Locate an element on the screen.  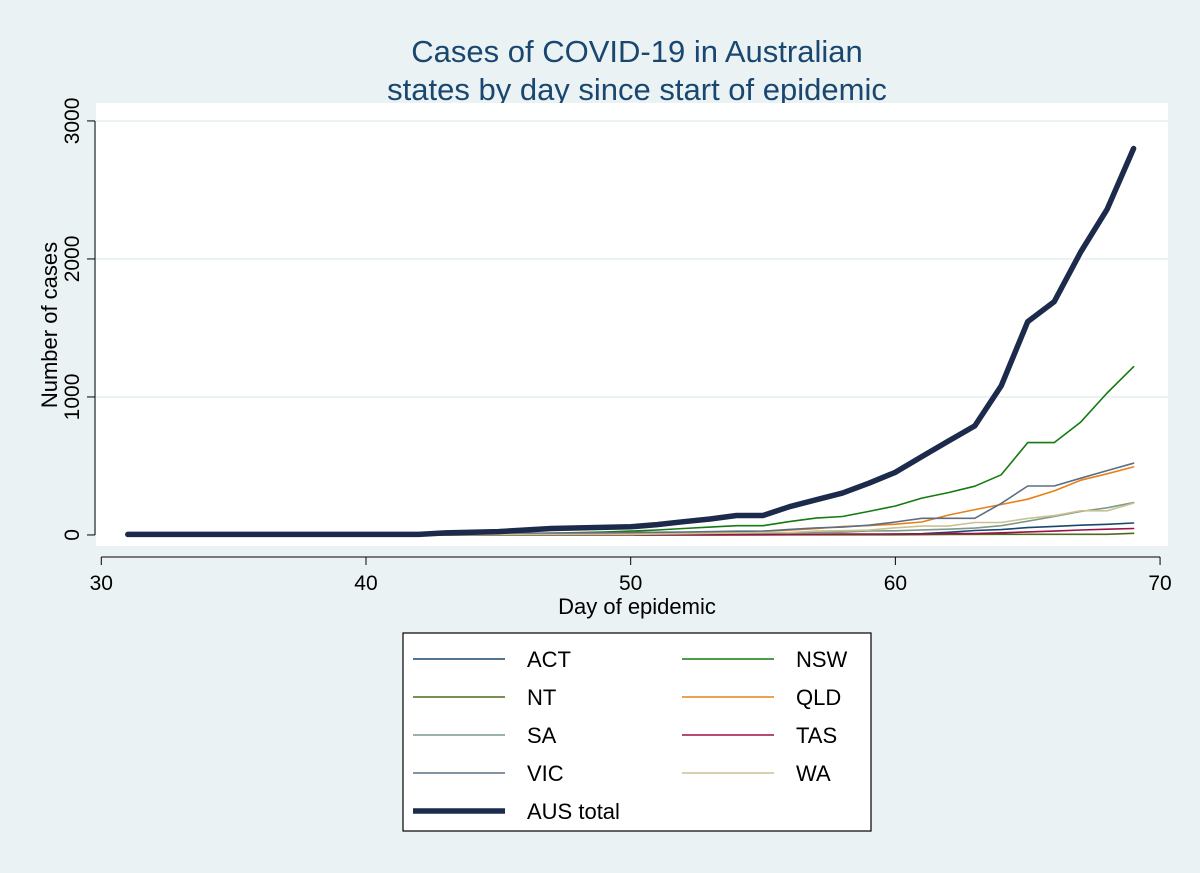
y-tick-label-3000: 3000 is located at coordinates (72, 121).